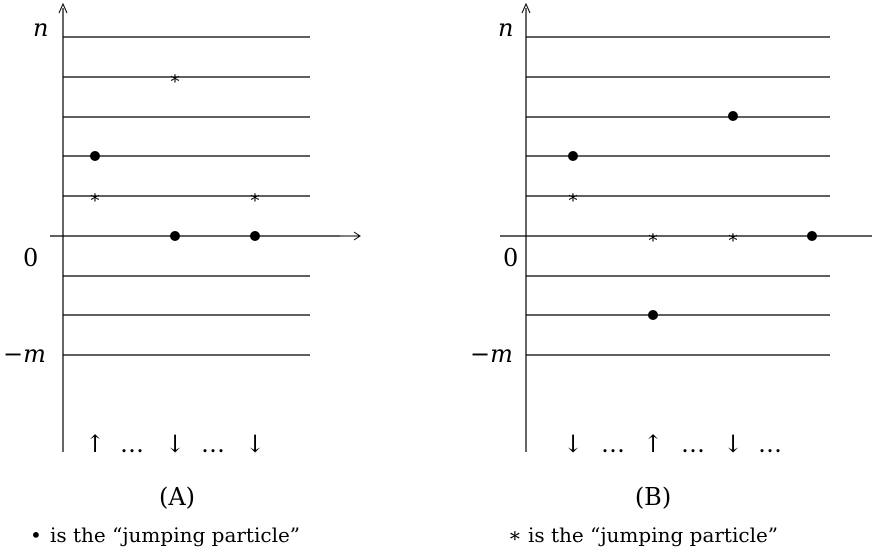 The image size is (880, 554). Describe the element at coordinates (491, 354) in the screenshot. I see `panel-b-bottom-label: −m` at that location.